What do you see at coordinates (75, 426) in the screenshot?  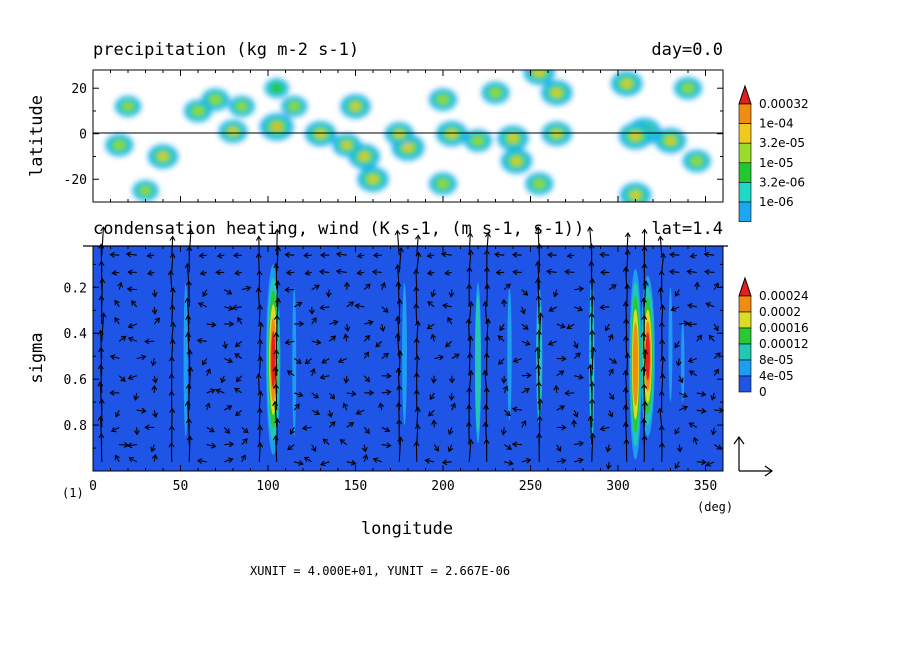 I see `sigma-tick-label: 0.8` at bounding box center [75, 426].